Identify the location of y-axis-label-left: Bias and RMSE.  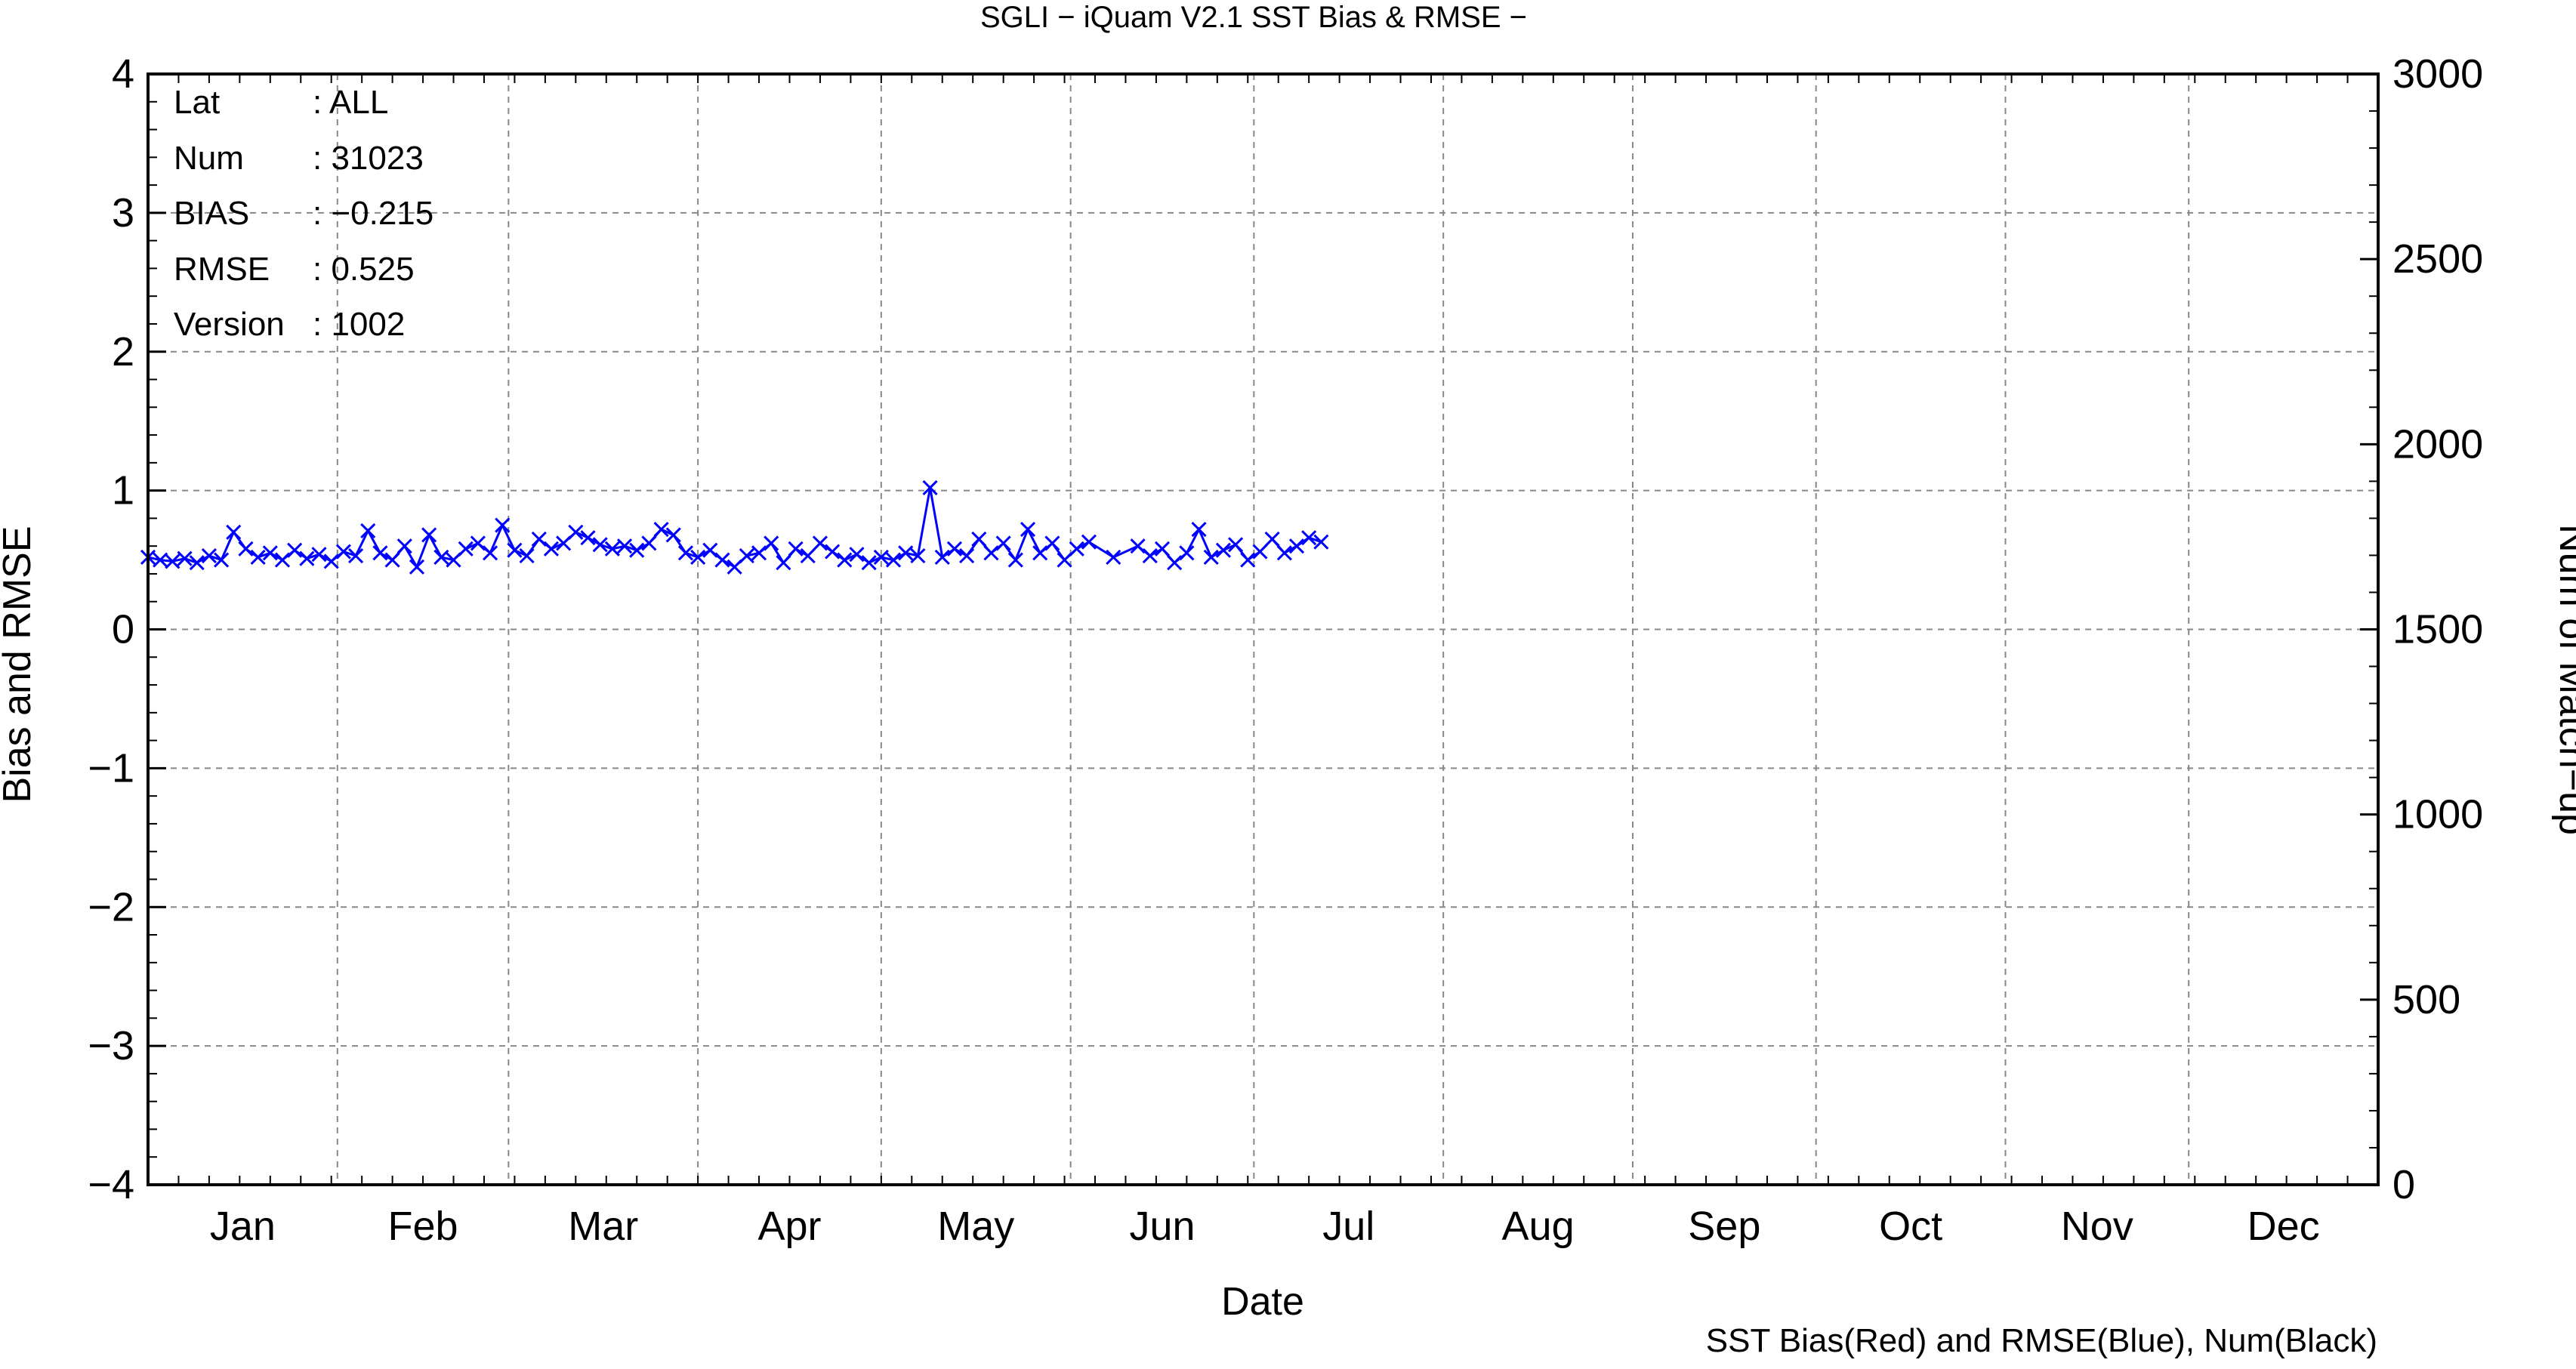
(19, 664).